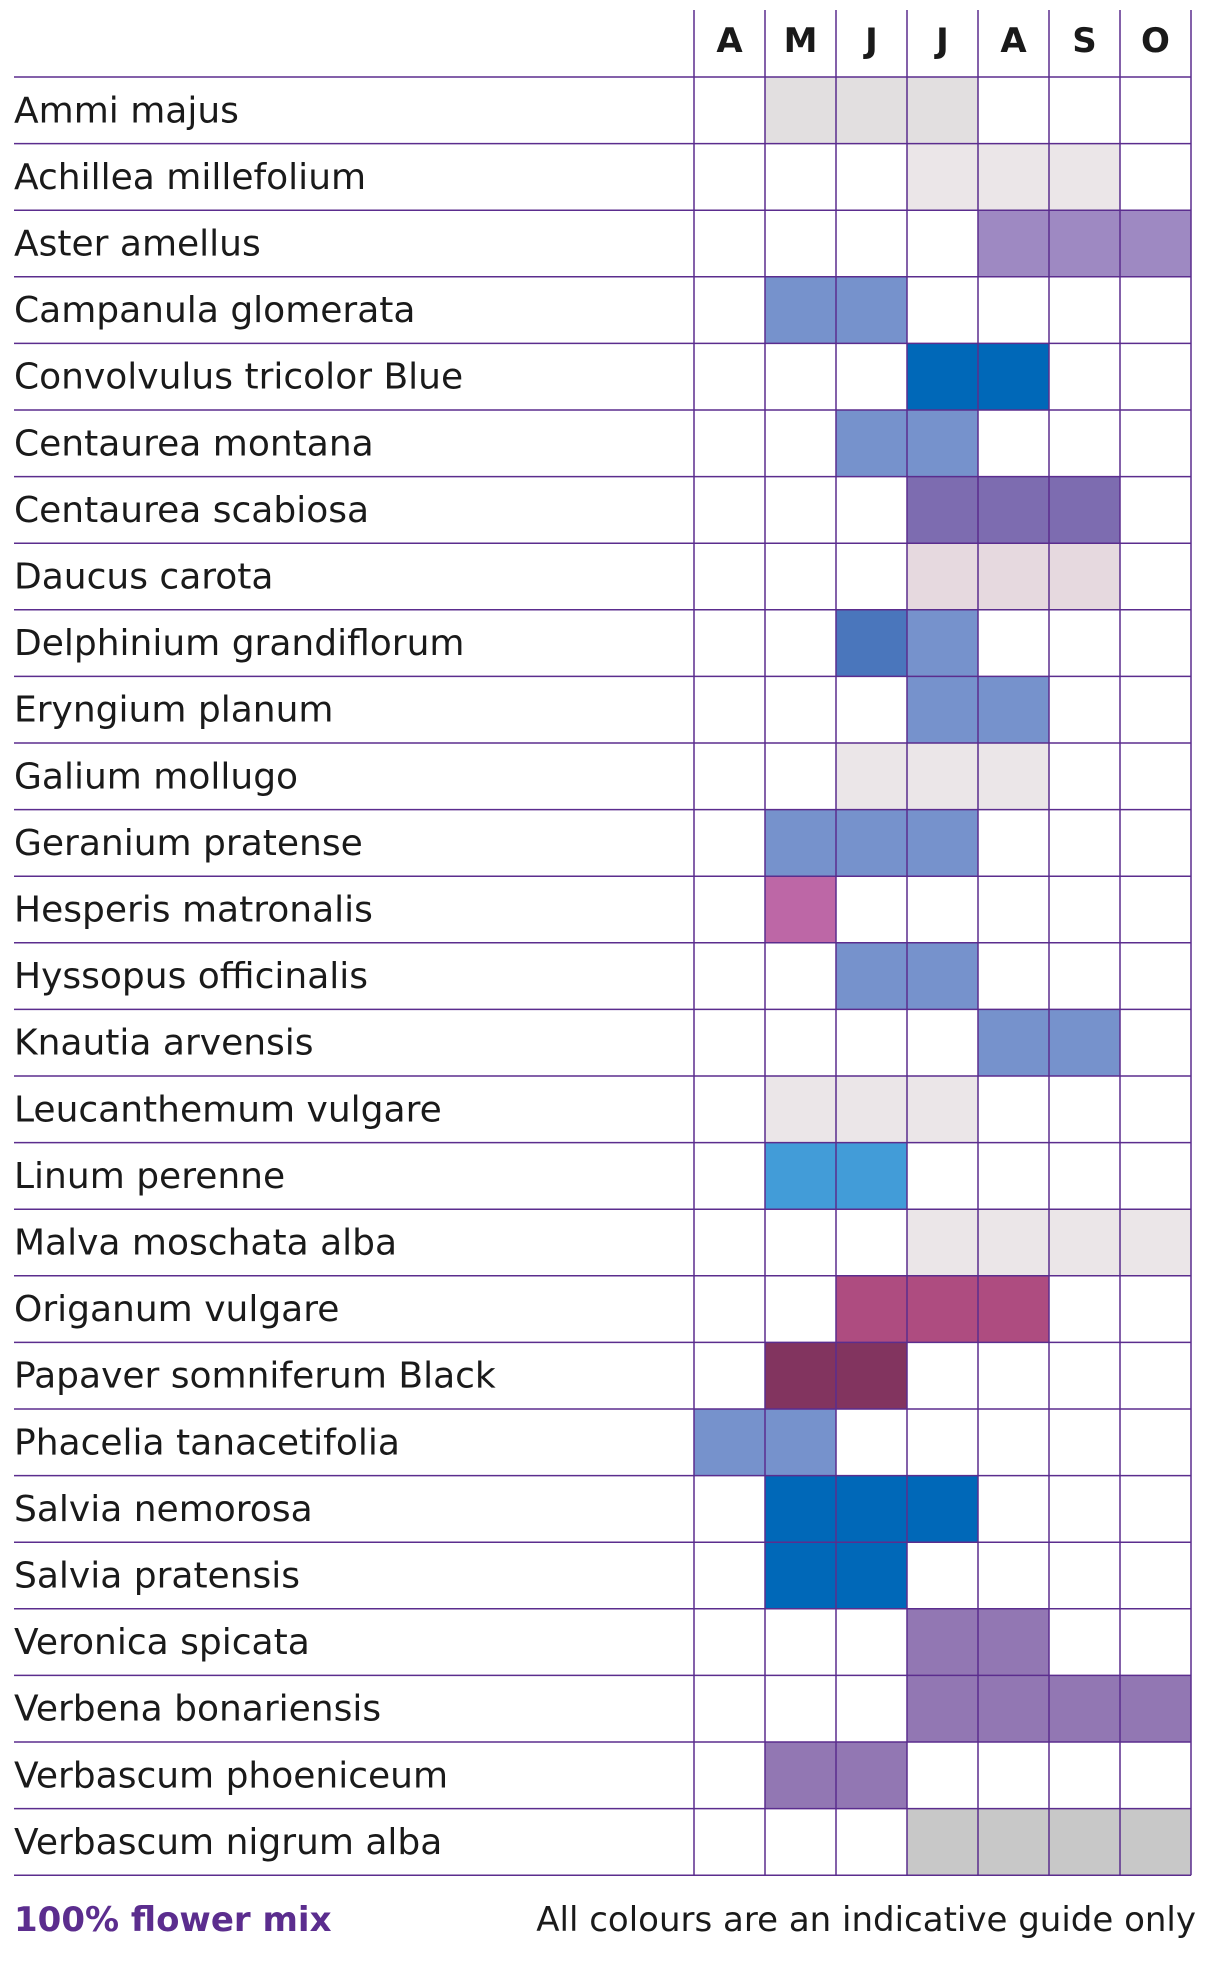  Describe the element at coordinates (156, 776) in the screenshot. I see `species-label: Galium mollugo` at that location.